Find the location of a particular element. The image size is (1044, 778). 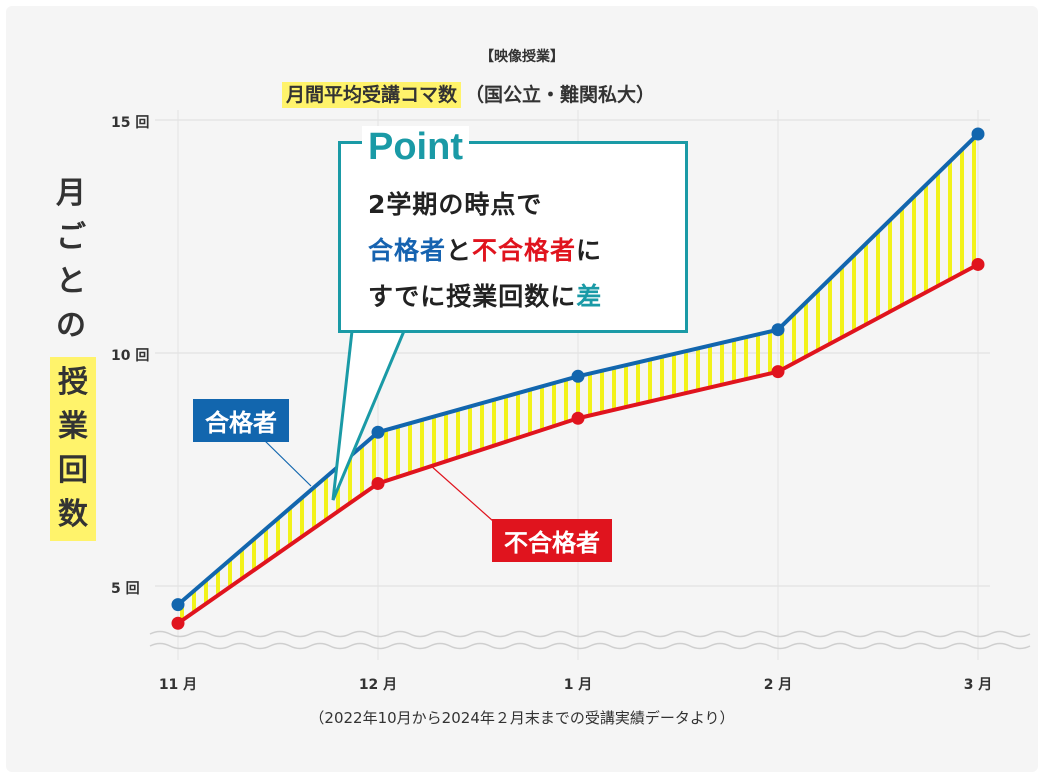

y-tick-5: 5 回 is located at coordinates (125, 589).